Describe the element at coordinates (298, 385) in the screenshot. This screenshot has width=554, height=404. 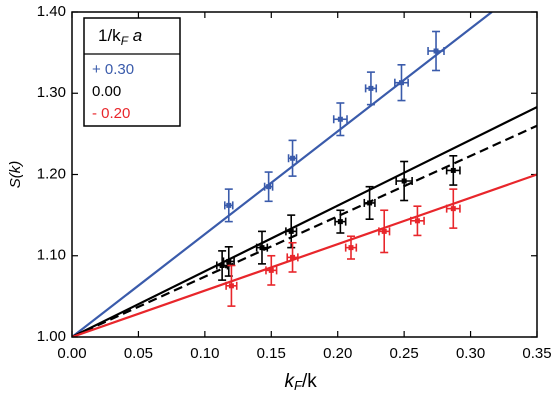
I see `x-axis-label-part: F` at that location.